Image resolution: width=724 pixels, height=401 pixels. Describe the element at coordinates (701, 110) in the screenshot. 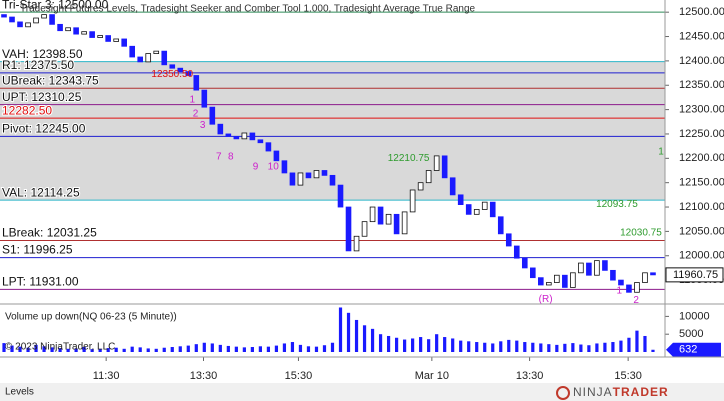

I see `y-tick-label: 12300.00` at that location.